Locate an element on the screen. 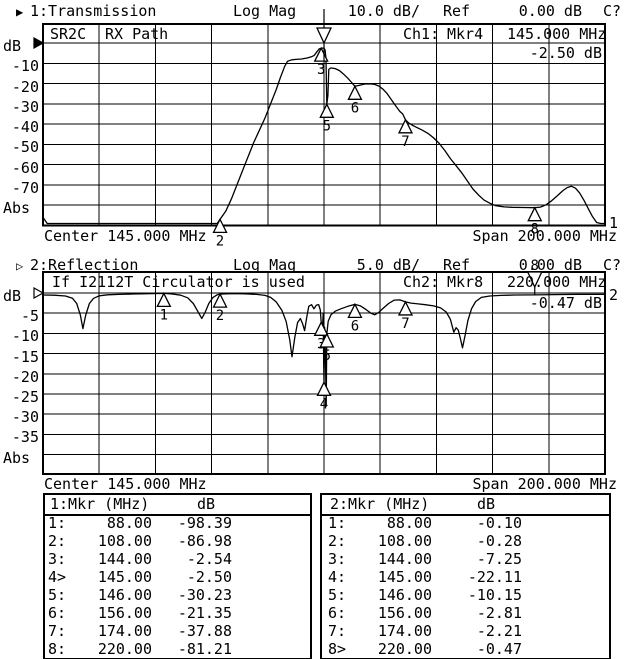  marker-table-row: 5: 146.00 -30.23 is located at coordinates (177, 597).